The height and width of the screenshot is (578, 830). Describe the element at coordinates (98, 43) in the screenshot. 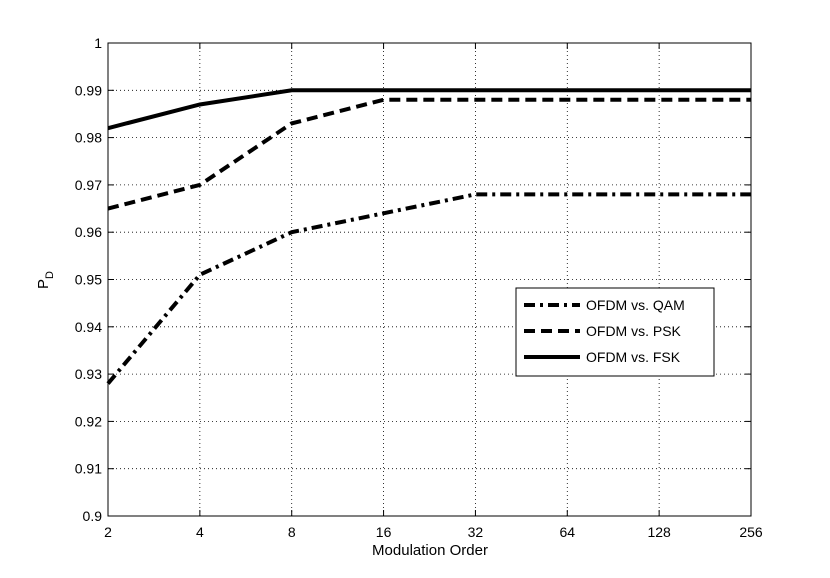

I see `y-tick-label-1: 1` at that location.